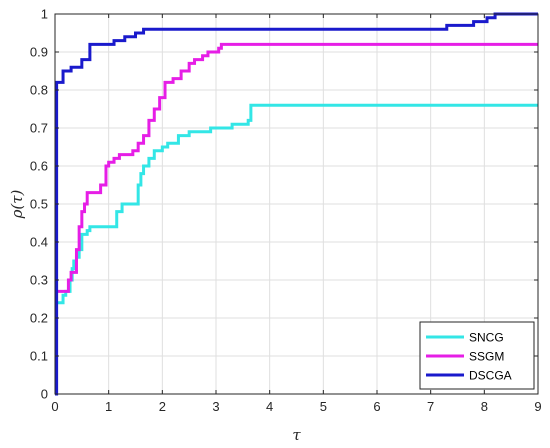  I want to click on x-tick-label: 4, so click(269, 406).